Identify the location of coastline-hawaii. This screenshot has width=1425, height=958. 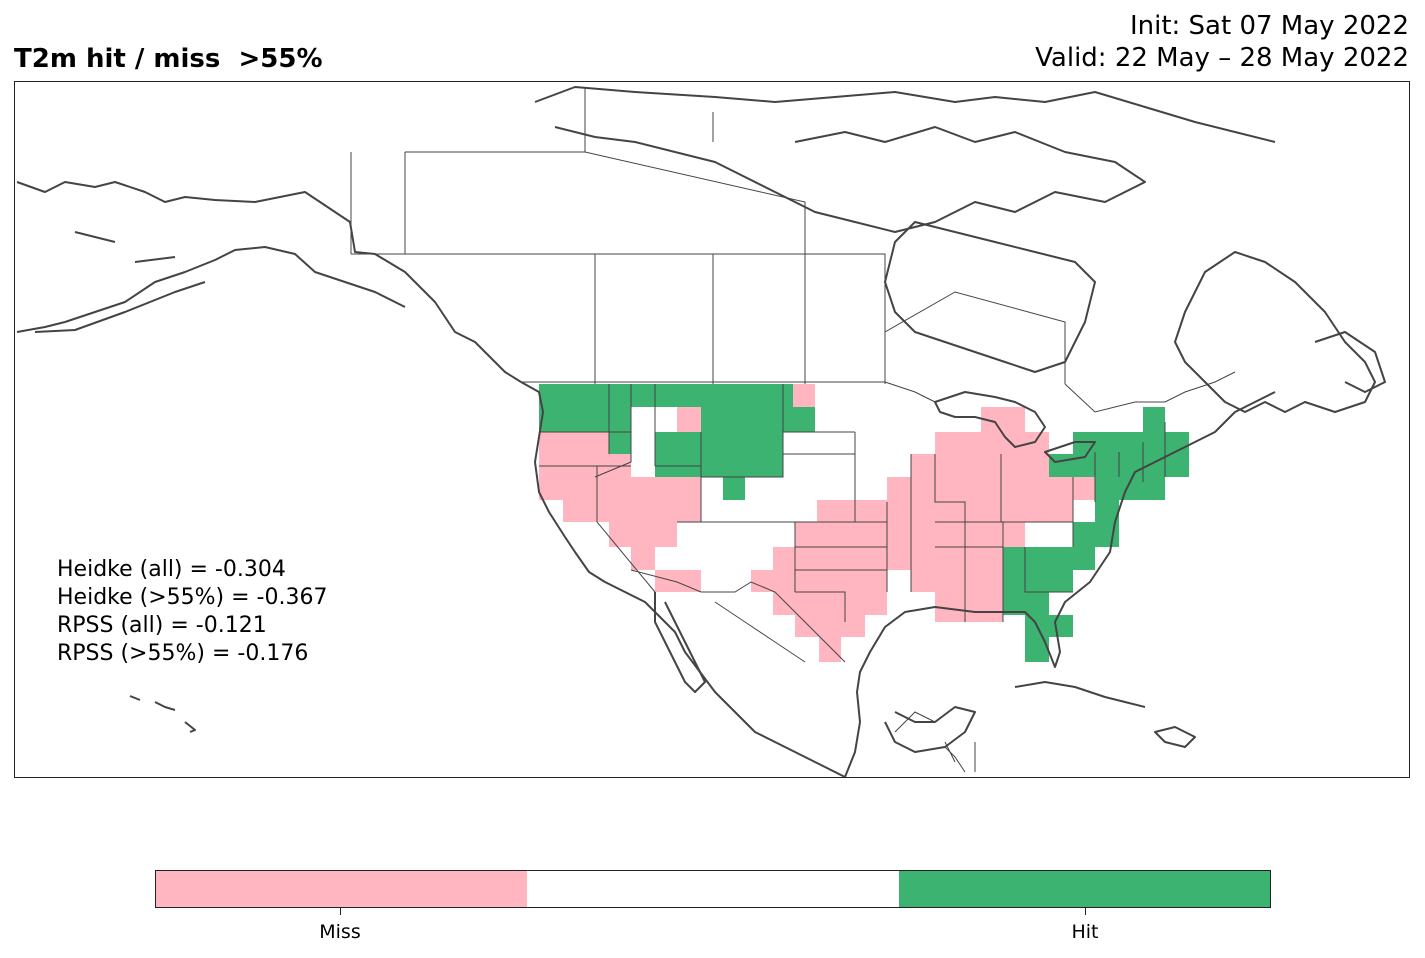
(162, 714).